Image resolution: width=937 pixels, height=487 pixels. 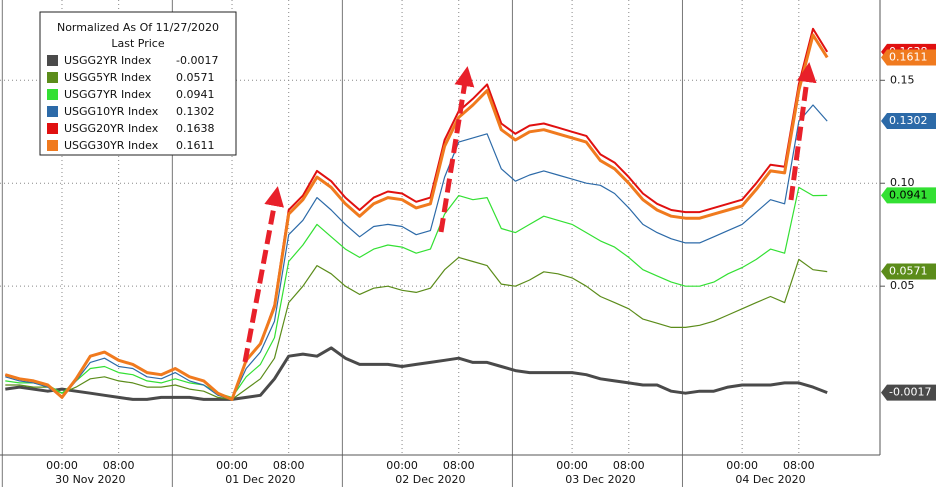 What do you see at coordinates (416, 373) in the screenshot?
I see `series-line` at bounding box center [416, 373].